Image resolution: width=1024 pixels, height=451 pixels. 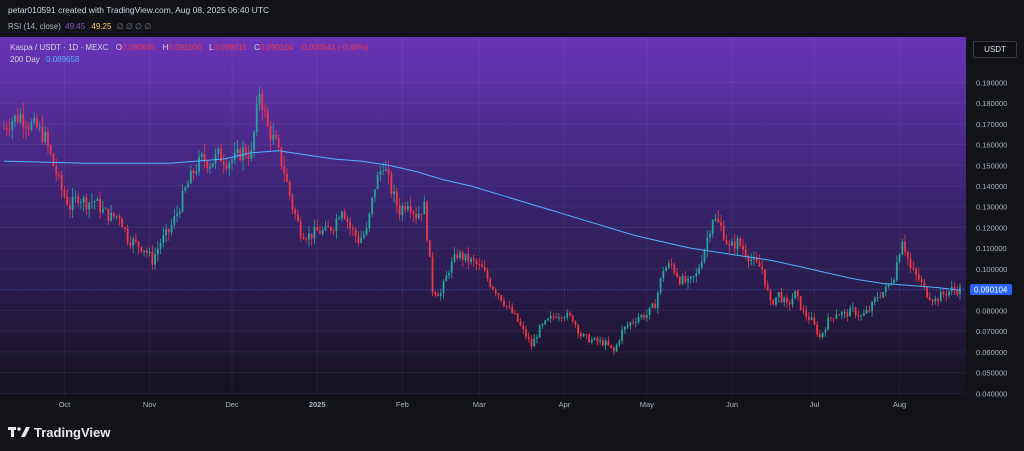 What do you see at coordinates (44, 59) in the screenshot?
I see `ma-legend: 200 Day 0.089658` at bounding box center [44, 59].